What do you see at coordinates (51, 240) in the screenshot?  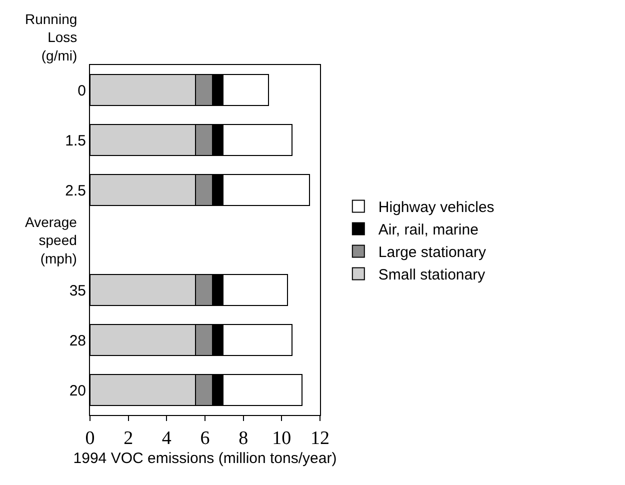 I see `text: Average speed (mph)` at bounding box center [51, 240].